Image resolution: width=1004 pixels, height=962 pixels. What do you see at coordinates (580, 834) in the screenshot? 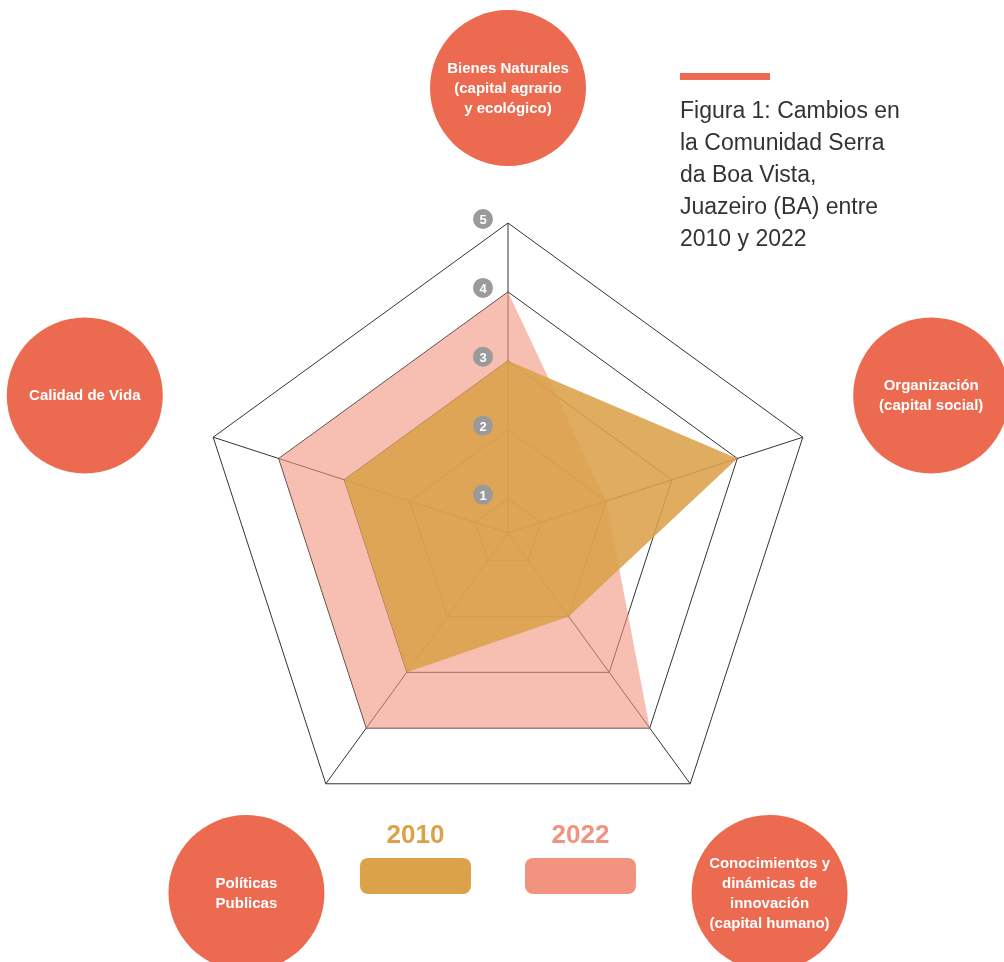
I see `text: 2022` at bounding box center [580, 834].